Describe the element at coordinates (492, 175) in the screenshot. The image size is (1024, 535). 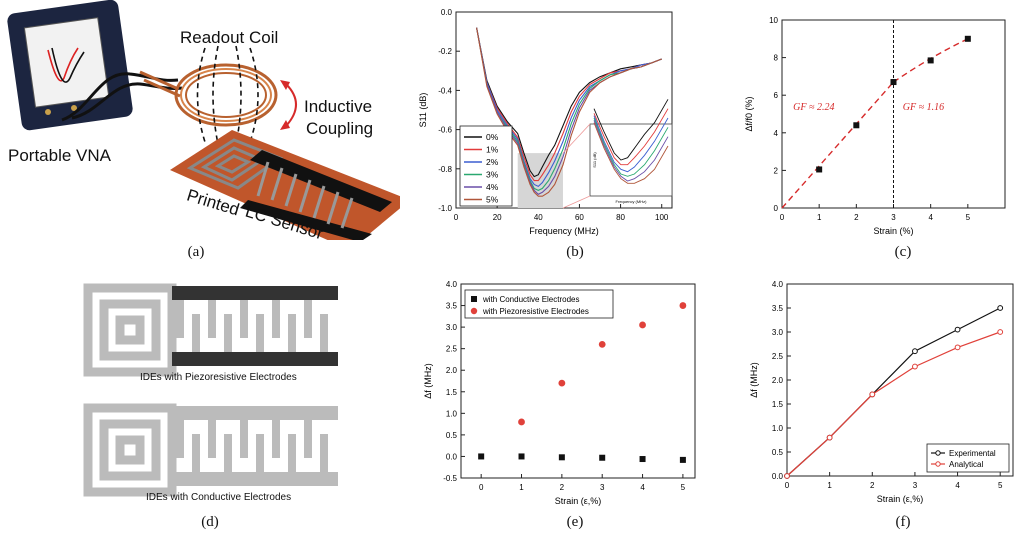
I see `legend-label-3%: 3%` at that location.